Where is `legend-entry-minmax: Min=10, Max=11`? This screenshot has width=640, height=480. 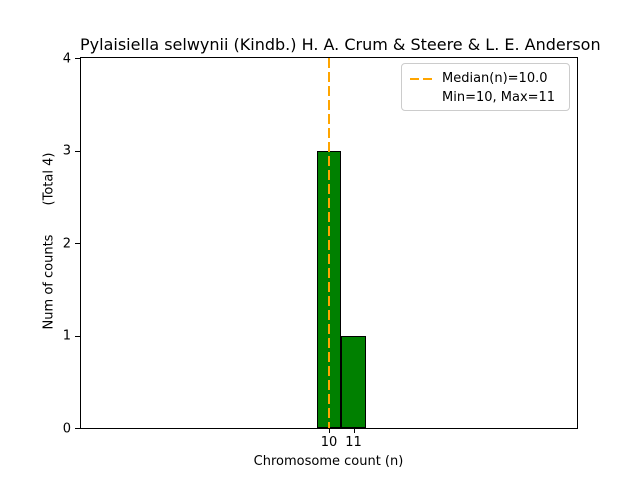 legend-entry-minmax: Min=10, Max=11 is located at coordinates (485, 97).